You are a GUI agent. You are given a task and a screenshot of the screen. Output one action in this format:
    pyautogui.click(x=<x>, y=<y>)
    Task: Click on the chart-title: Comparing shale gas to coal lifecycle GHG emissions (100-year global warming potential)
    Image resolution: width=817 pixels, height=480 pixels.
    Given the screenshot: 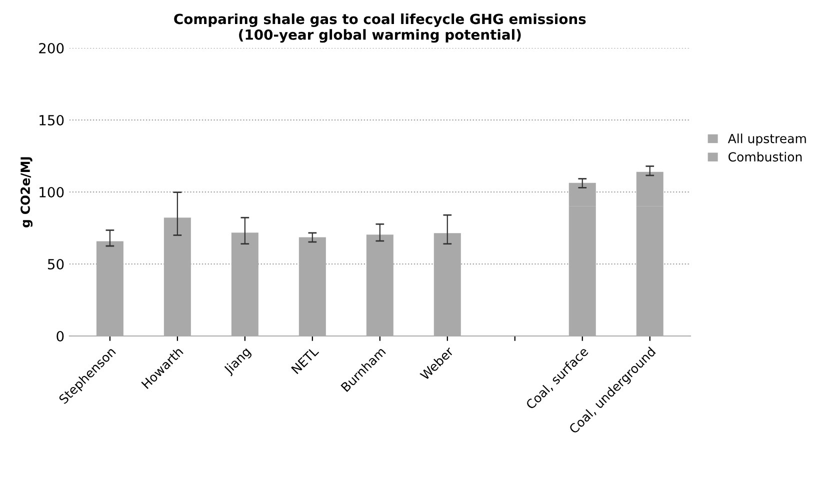 What is the action you would take?
    pyautogui.click(x=380, y=28)
    